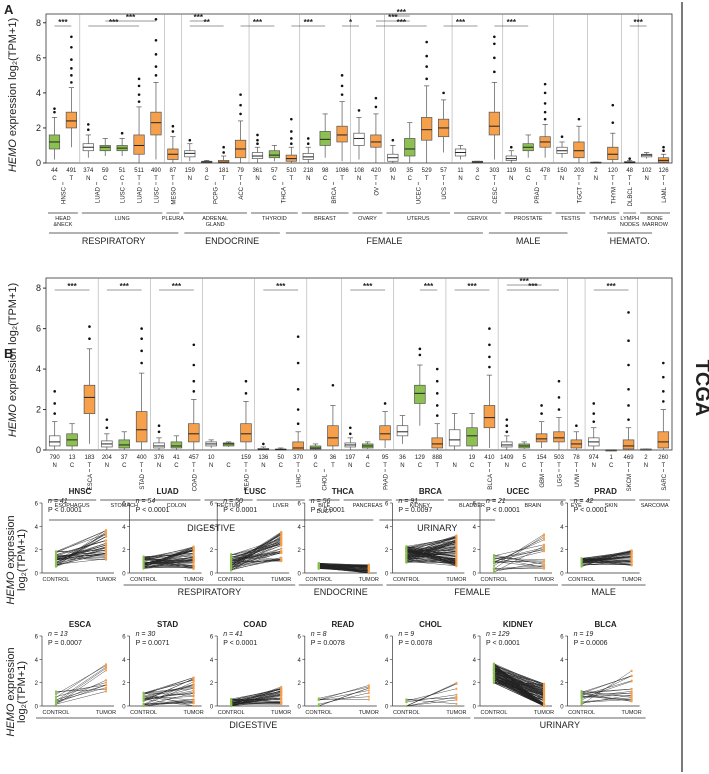 The height and width of the screenshot is (774, 709). Describe the element at coordinates (420, 195) in the screenshot. I see `tissue-label: UCEC` at that location.